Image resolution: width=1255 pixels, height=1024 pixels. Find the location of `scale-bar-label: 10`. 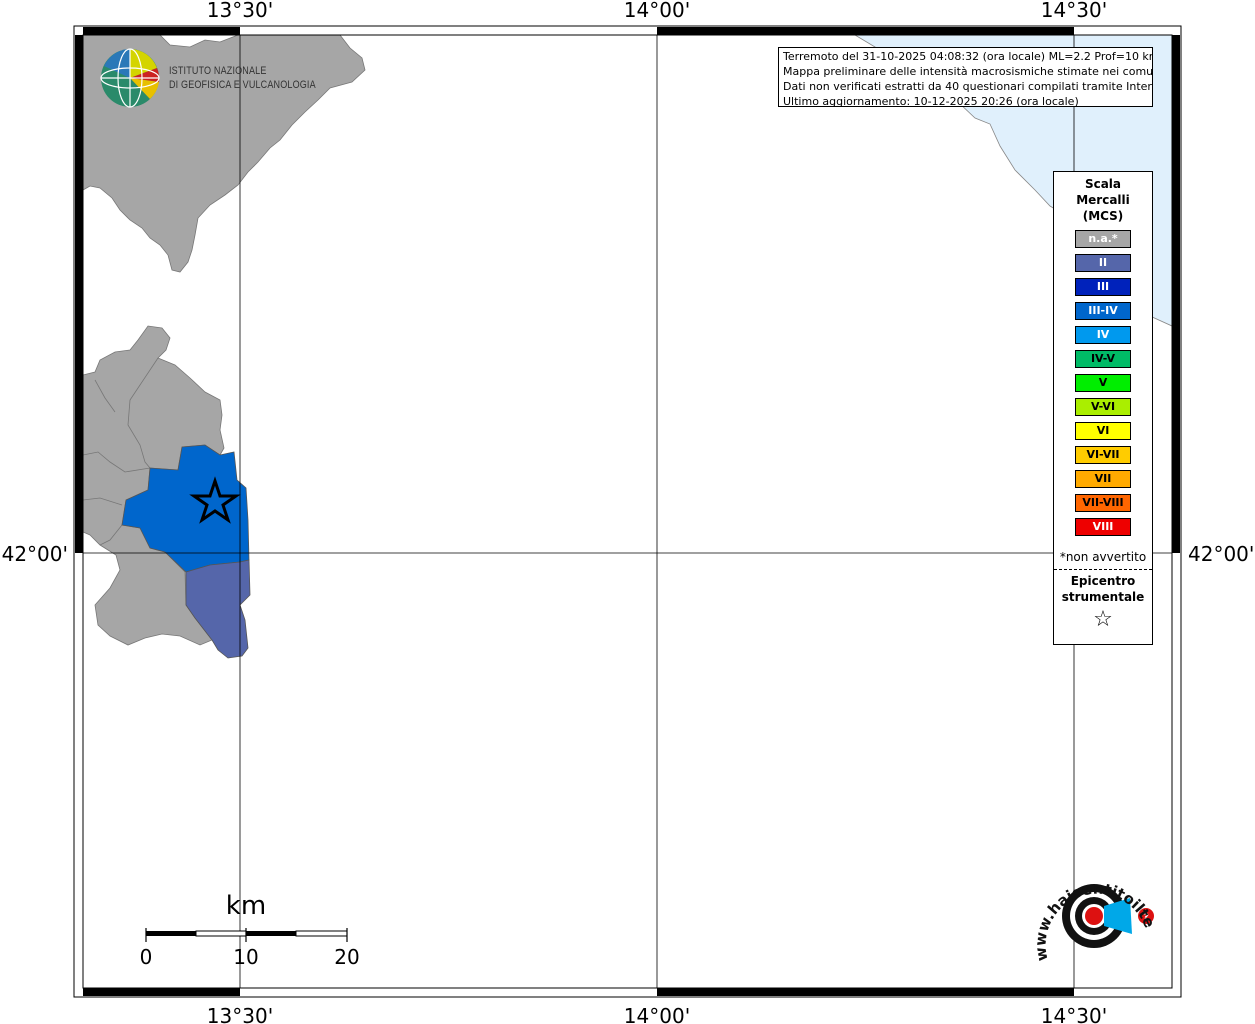

scale-bar-label: 10 is located at coordinates (245, 957).